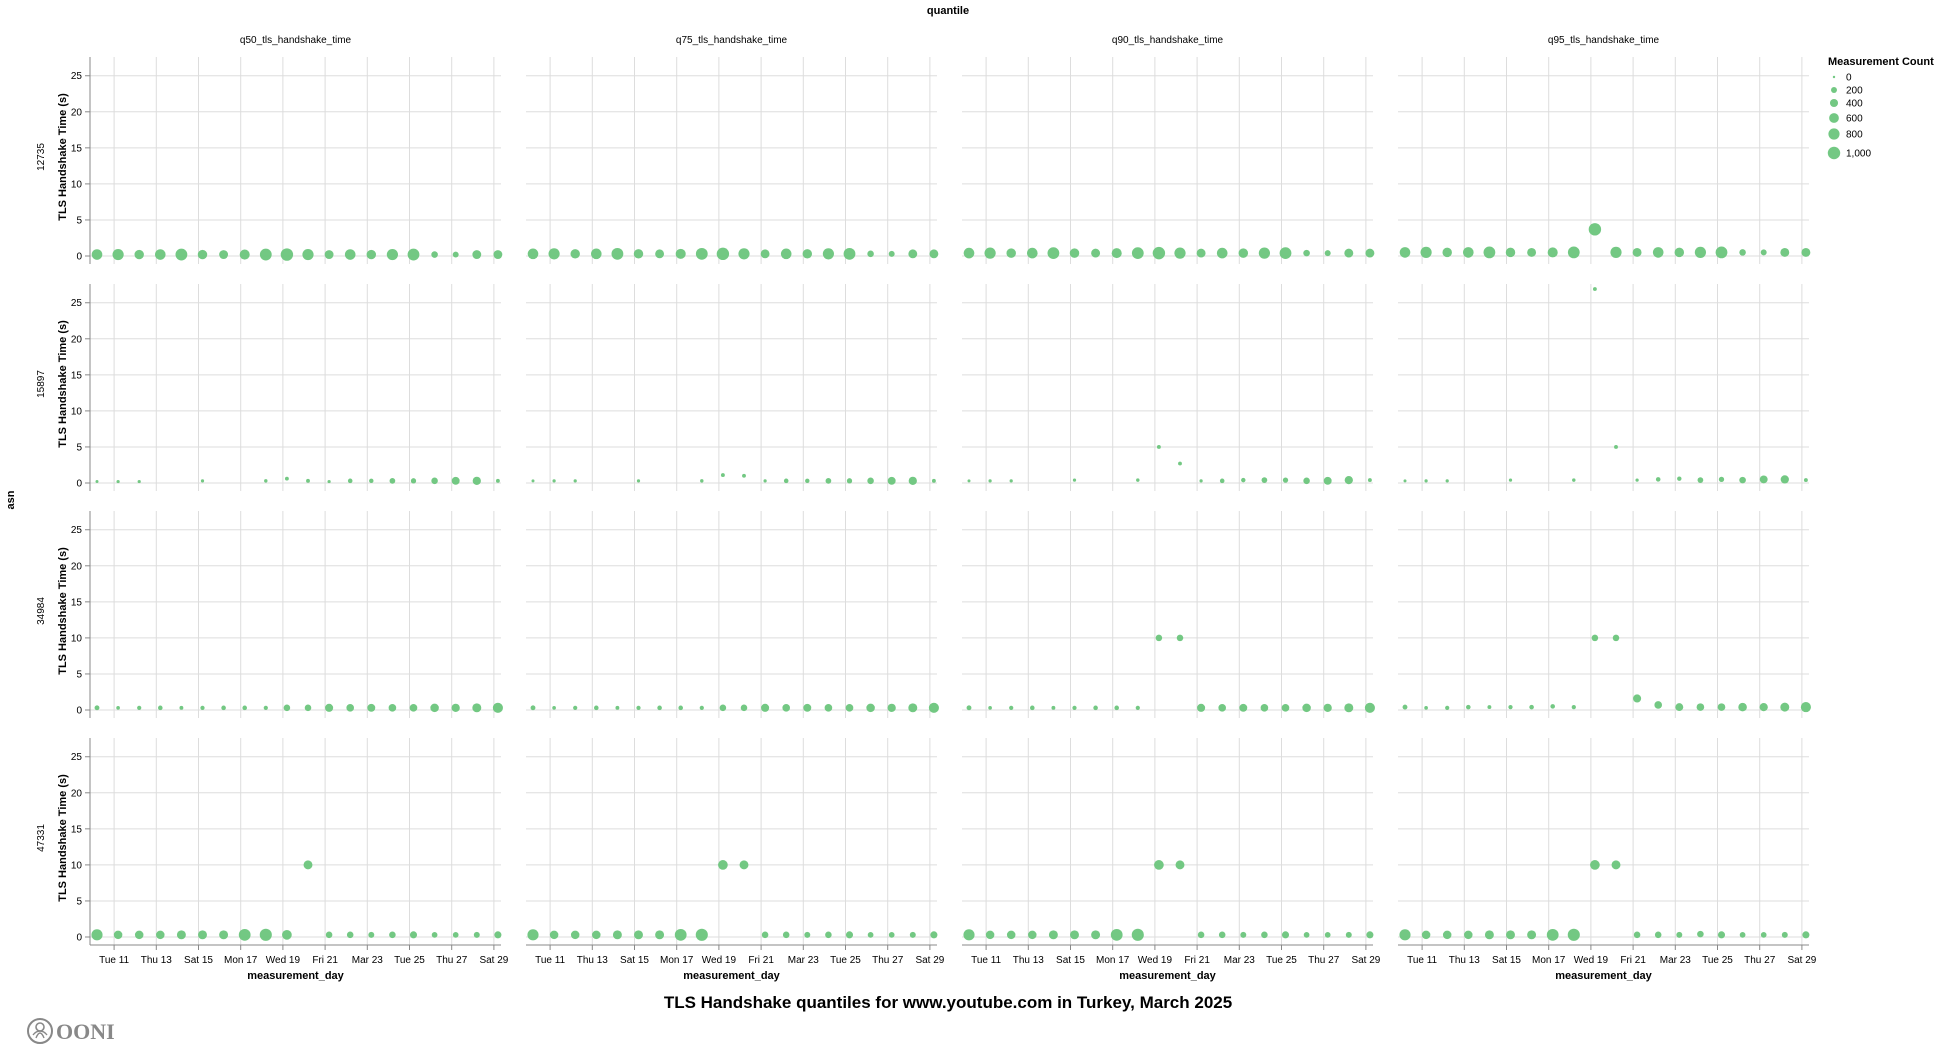 Image resolution: width=1938 pixels, height=1057 pixels. What do you see at coordinates (1760, 960) in the screenshot?
I see `x-tick-label: Thu 27` at bounding box center [1760, 960].